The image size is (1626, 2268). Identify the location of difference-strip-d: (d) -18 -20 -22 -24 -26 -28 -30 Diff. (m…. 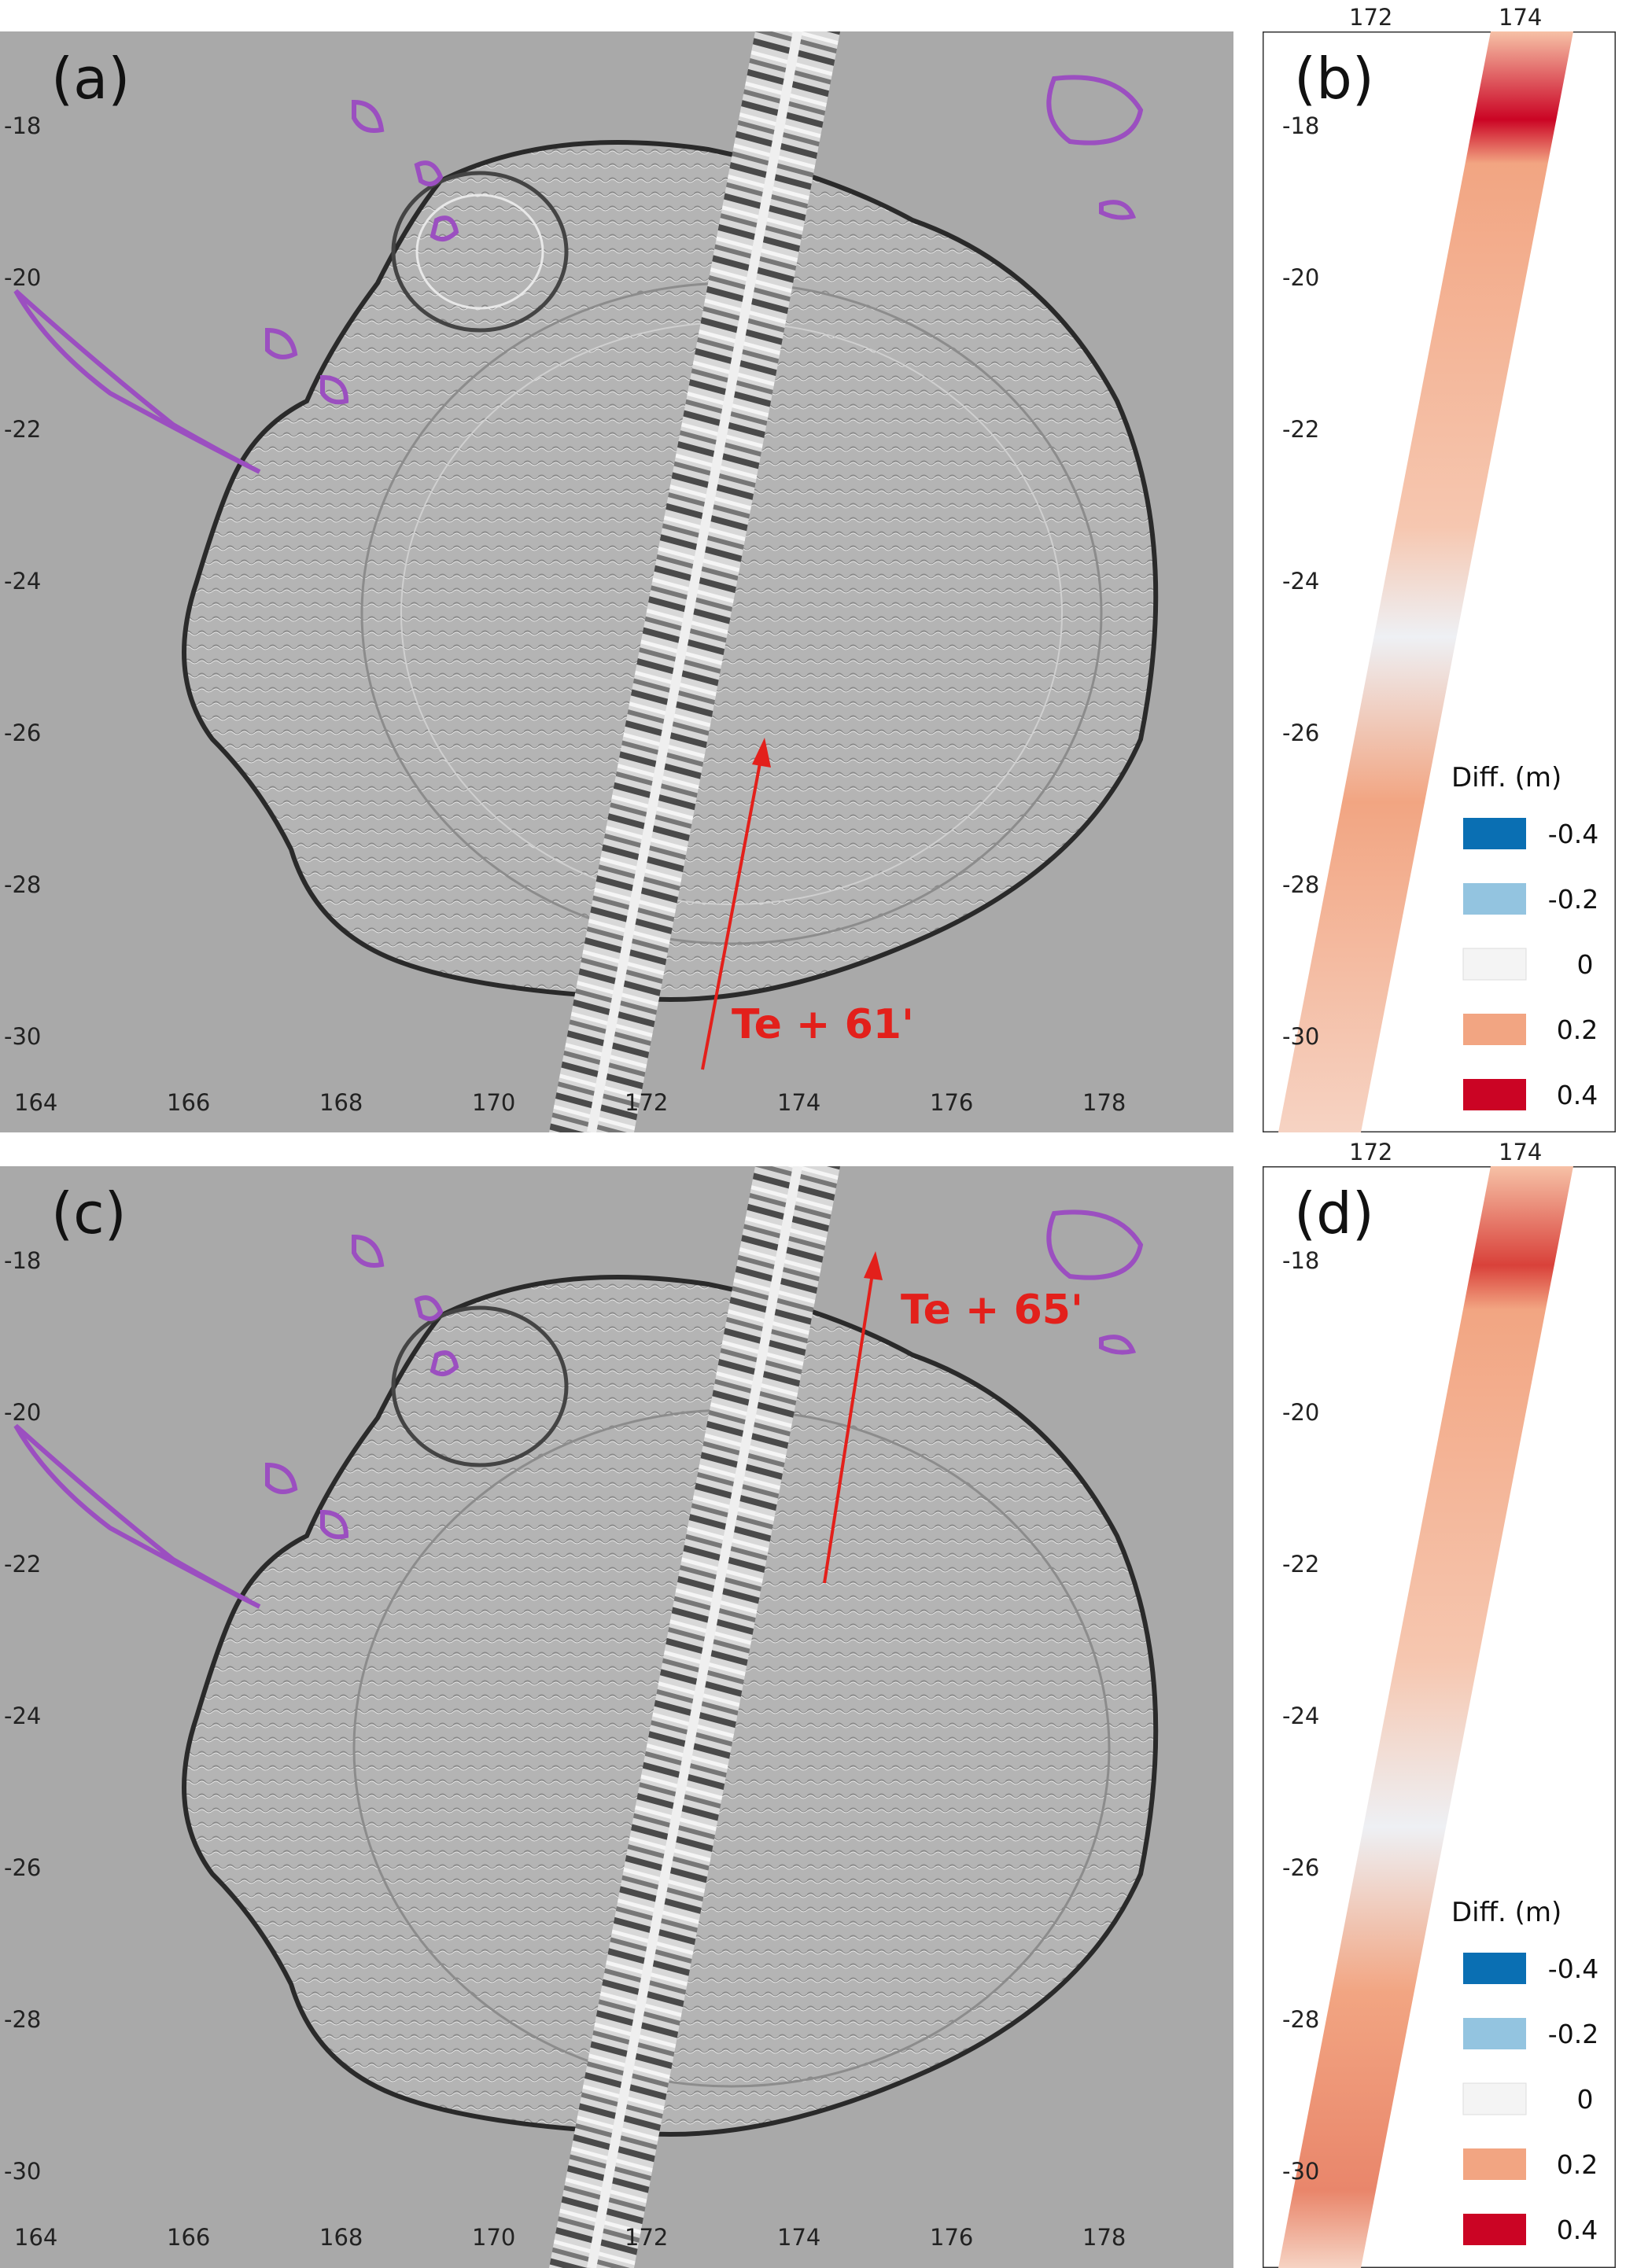
(1439, 1717).